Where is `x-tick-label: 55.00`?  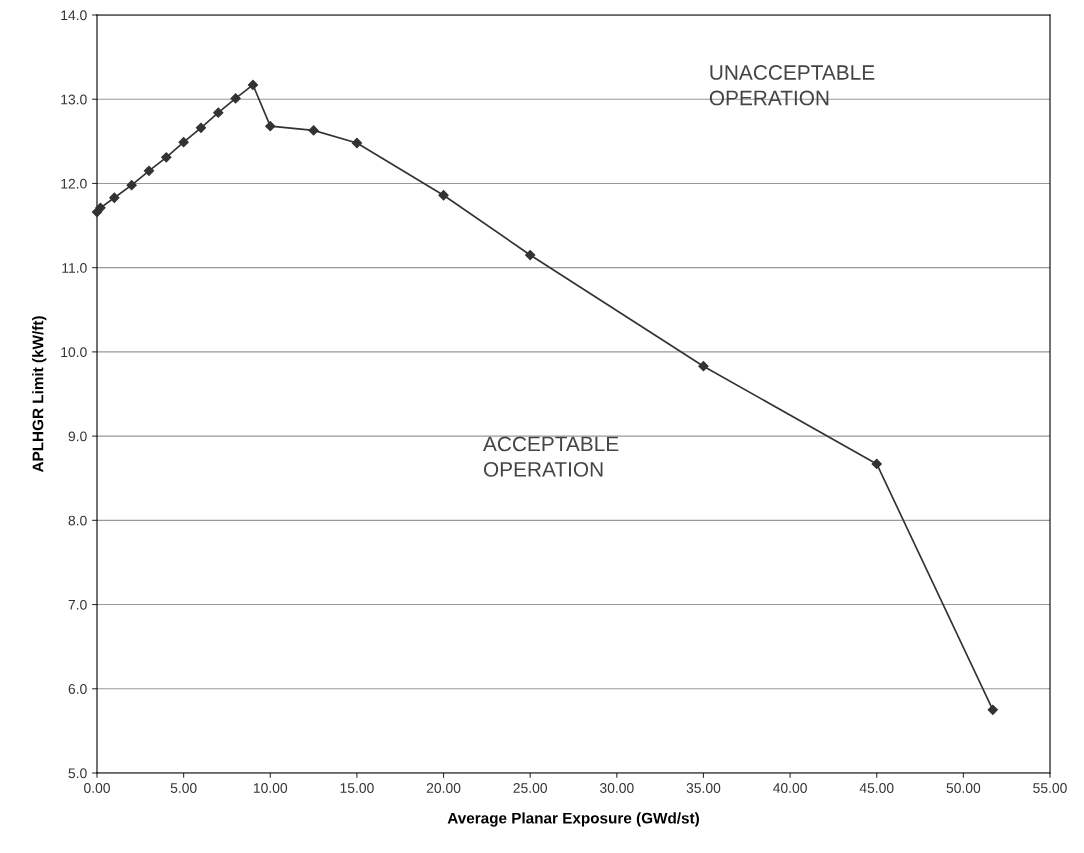
x-tick-label: 55.00 is located at coordinates (1050, 788).